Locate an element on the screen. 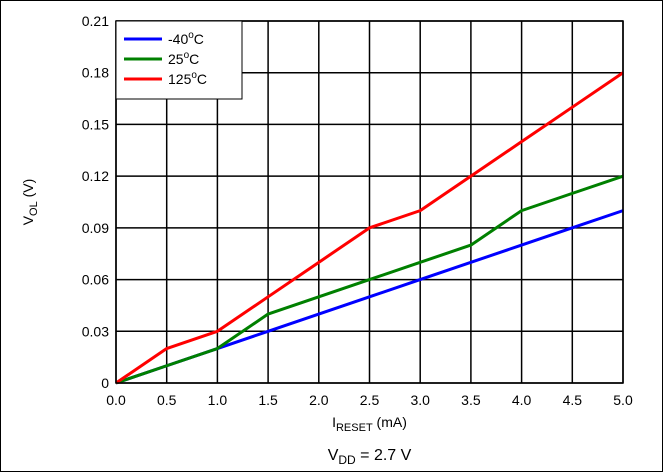 This screenshot has height=472, width=663. x-tick-label: 4.0 is located at coordinates (522, 400).